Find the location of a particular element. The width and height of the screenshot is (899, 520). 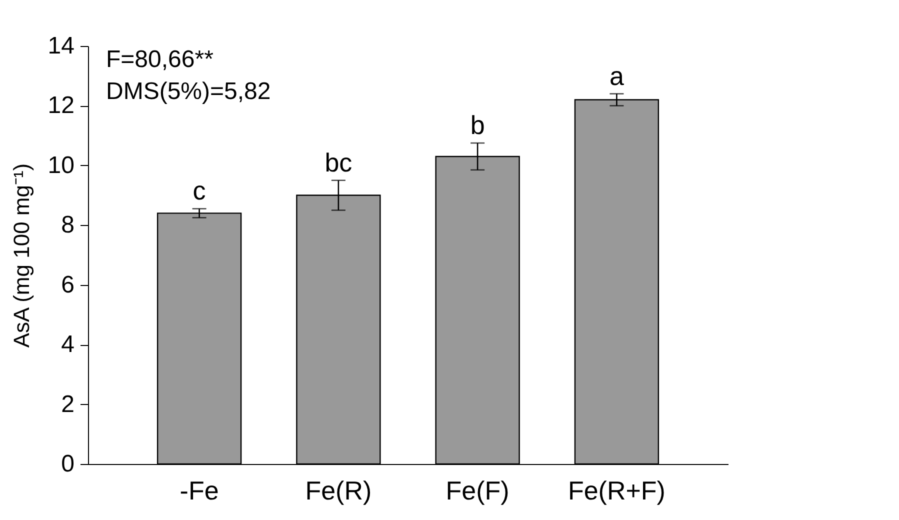

y-tick-label: 14 is located at coordinates (61, 46).